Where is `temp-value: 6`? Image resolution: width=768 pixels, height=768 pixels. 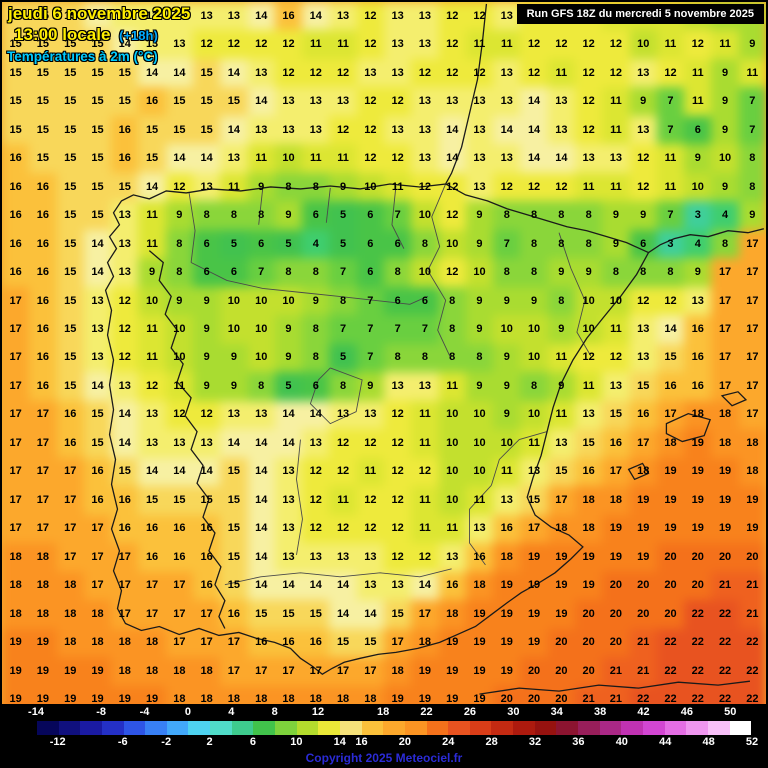
temp-value: 6 is located at coordinates (315, 385).